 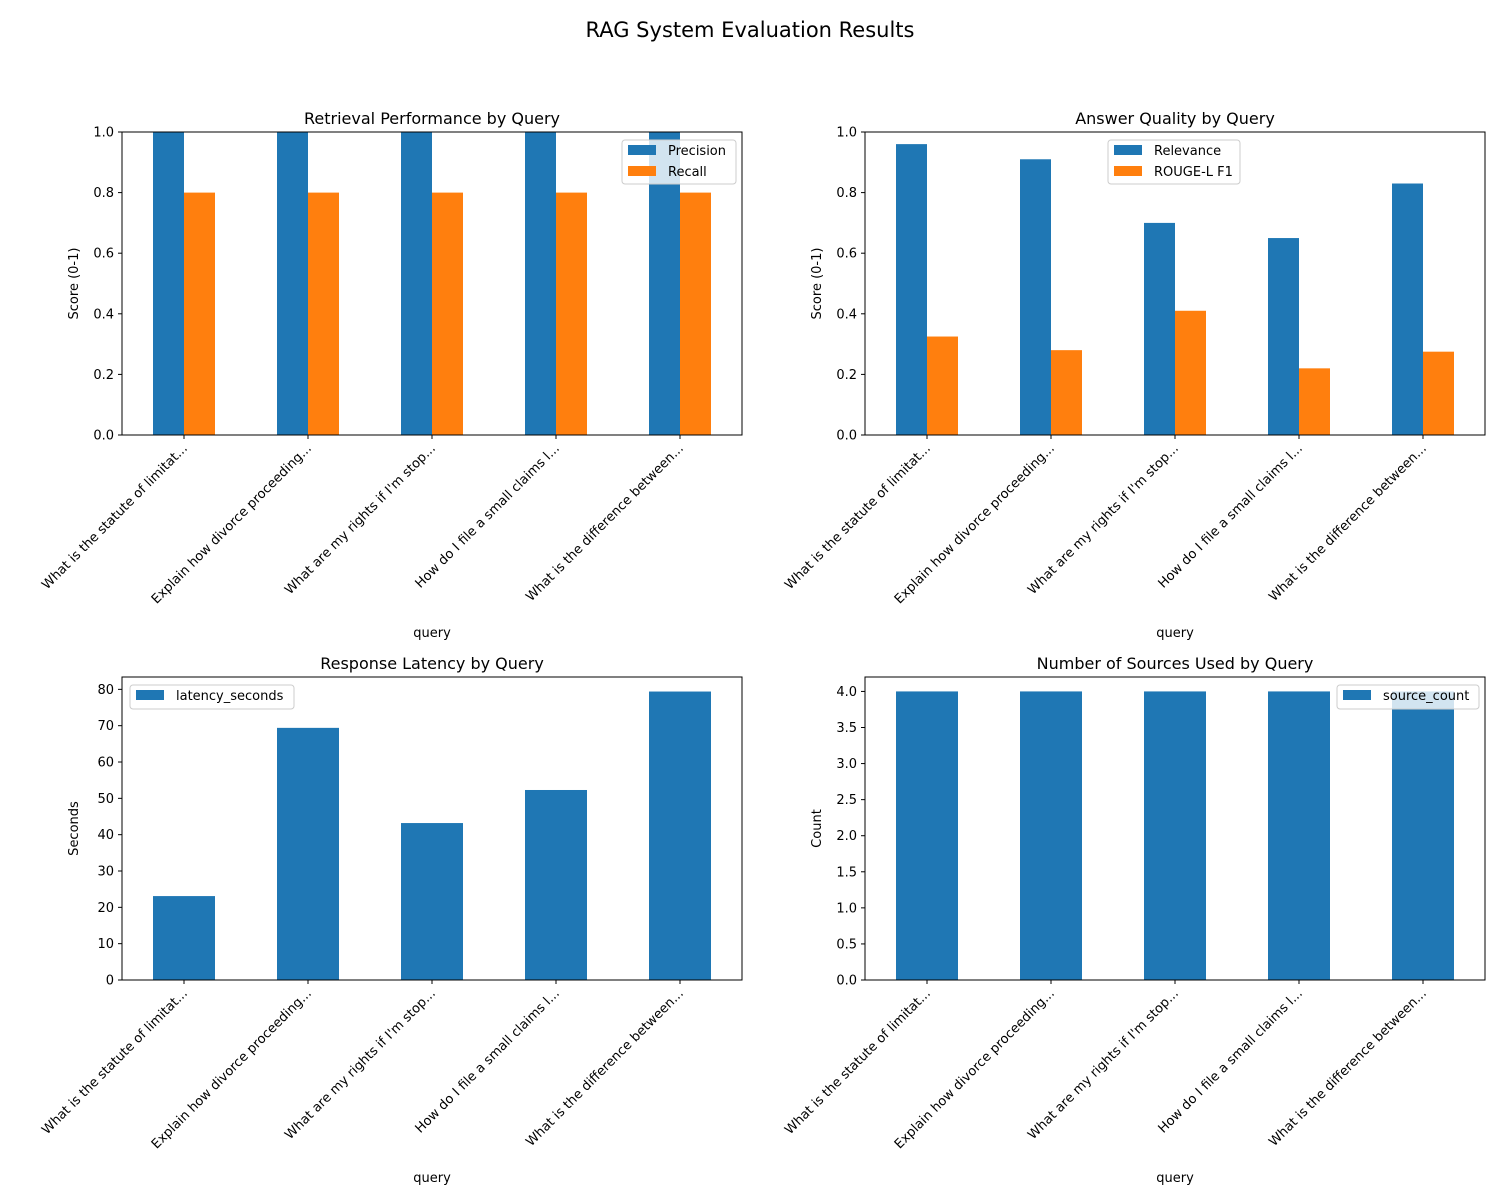 What do you see at coordinates (105, 763) in the screenshot?
I see `chart3-ytick-label: 60` at bounding box center [105, 763].